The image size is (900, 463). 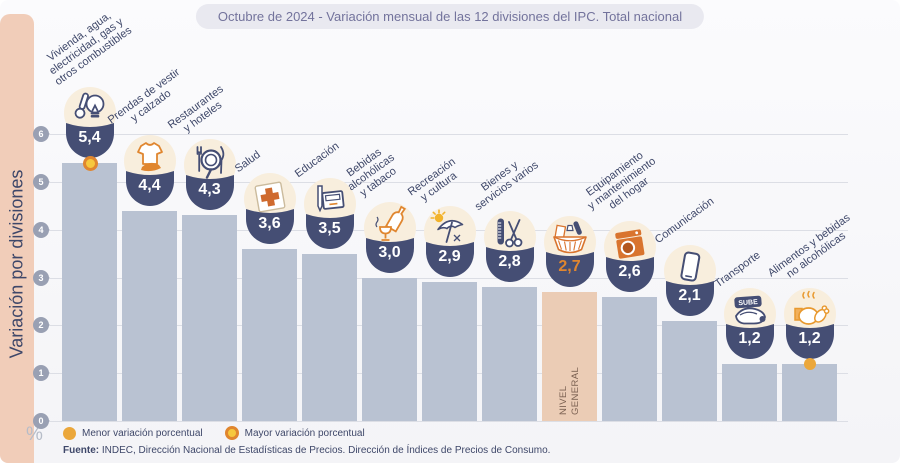 What do you see at coordinates (690, 269) in the screenshot?
I see `smartphone-icon` at bounding box center [690, 269].